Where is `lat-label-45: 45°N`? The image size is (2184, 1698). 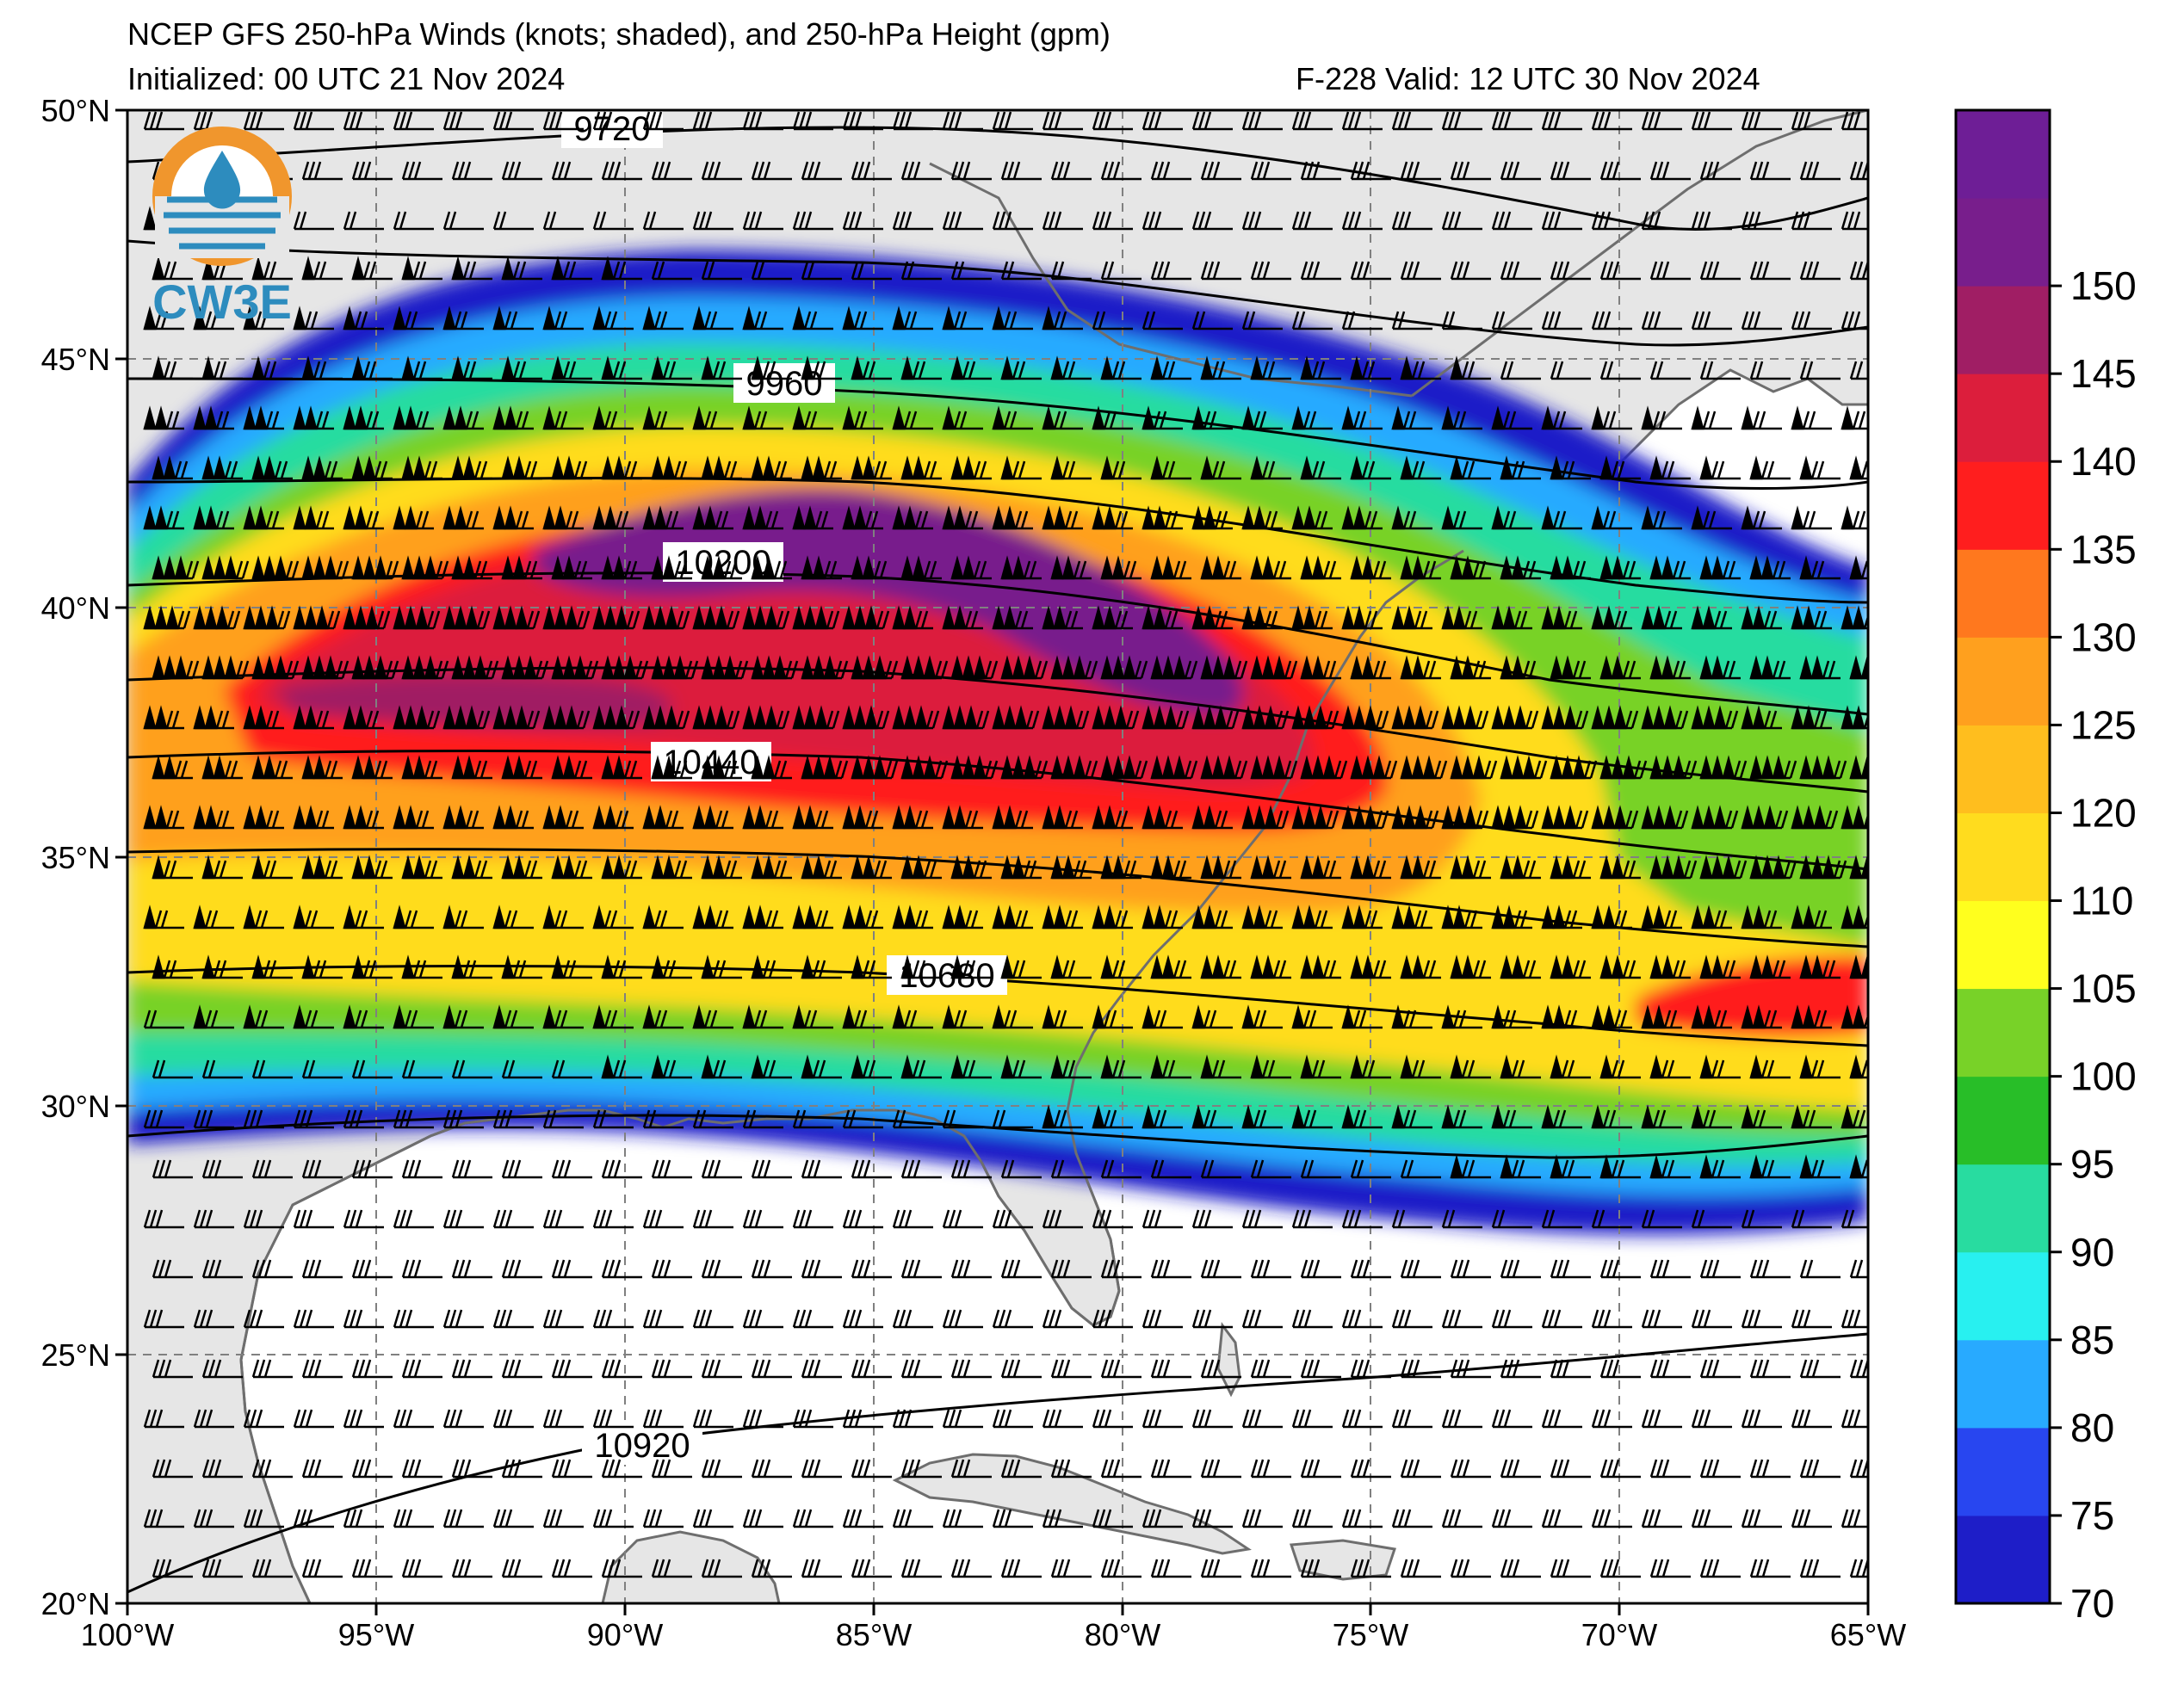 lat-label-45: 45°N is located at coordinates (75, 359).